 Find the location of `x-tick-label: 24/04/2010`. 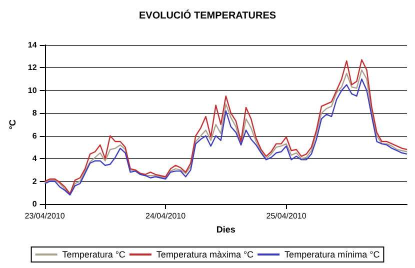

x-tick-label: 24/04/2010 is located at coordinates (166, 216).